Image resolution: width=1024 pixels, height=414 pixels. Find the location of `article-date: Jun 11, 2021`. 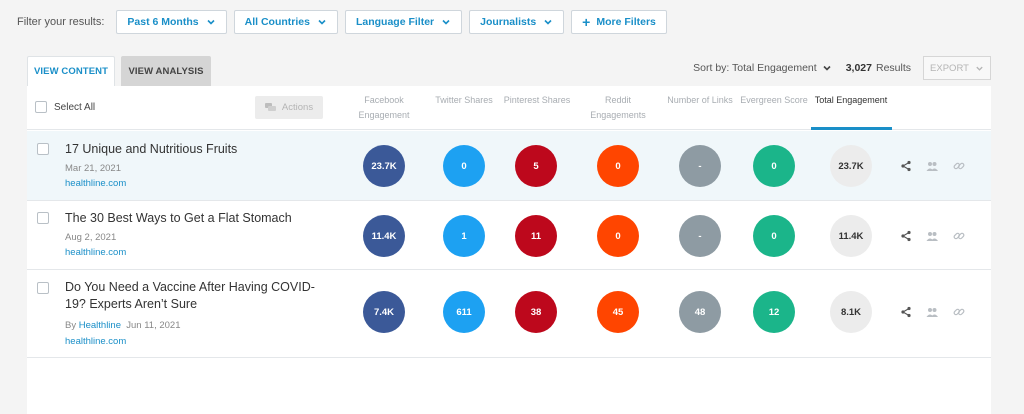

article-date: Jun 11, 2021 is located at coordinates (153, 325).